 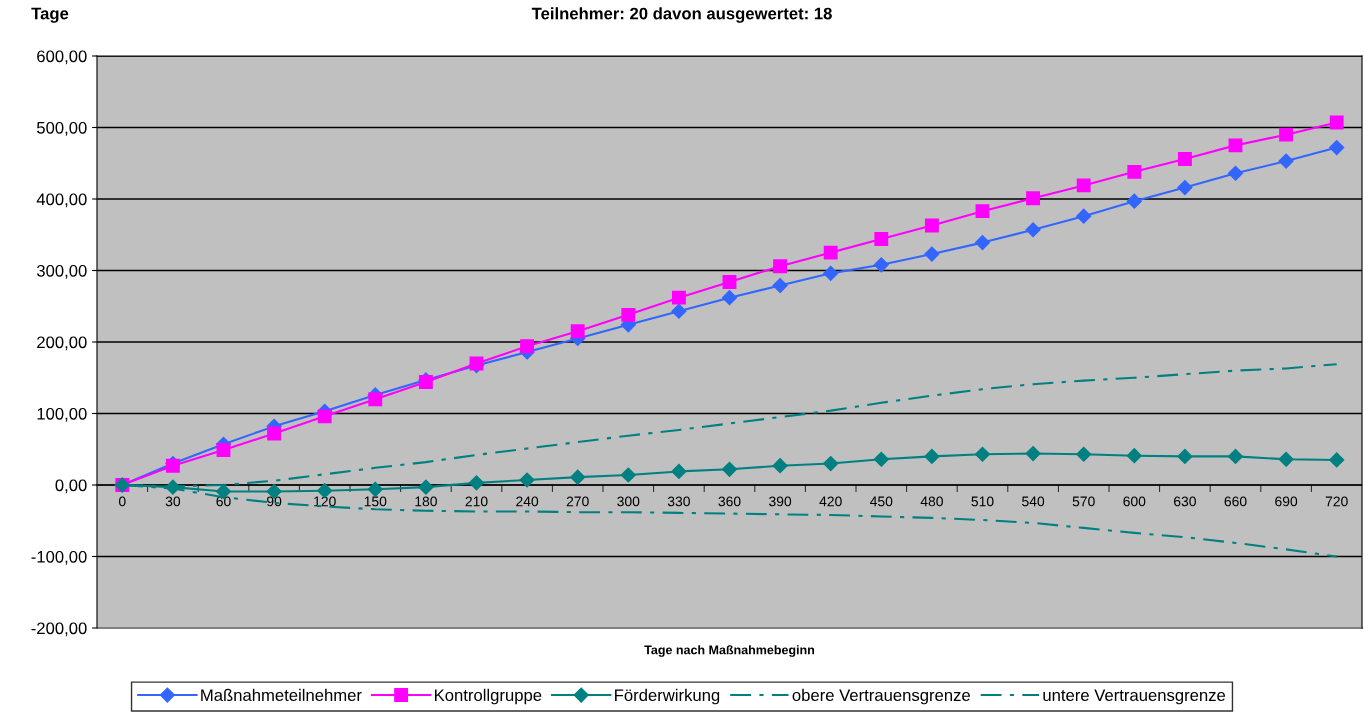 What do you see at coordinates (375, 501) in the screenshot?
I see `x-tick-label: 150` at bounding box center [375, 501].